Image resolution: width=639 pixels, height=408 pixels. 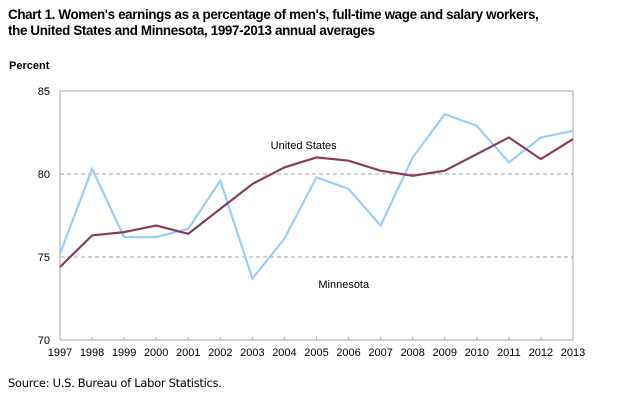 I want to click on x-tick-label-1998: 1998, so click(x=92, y=353).